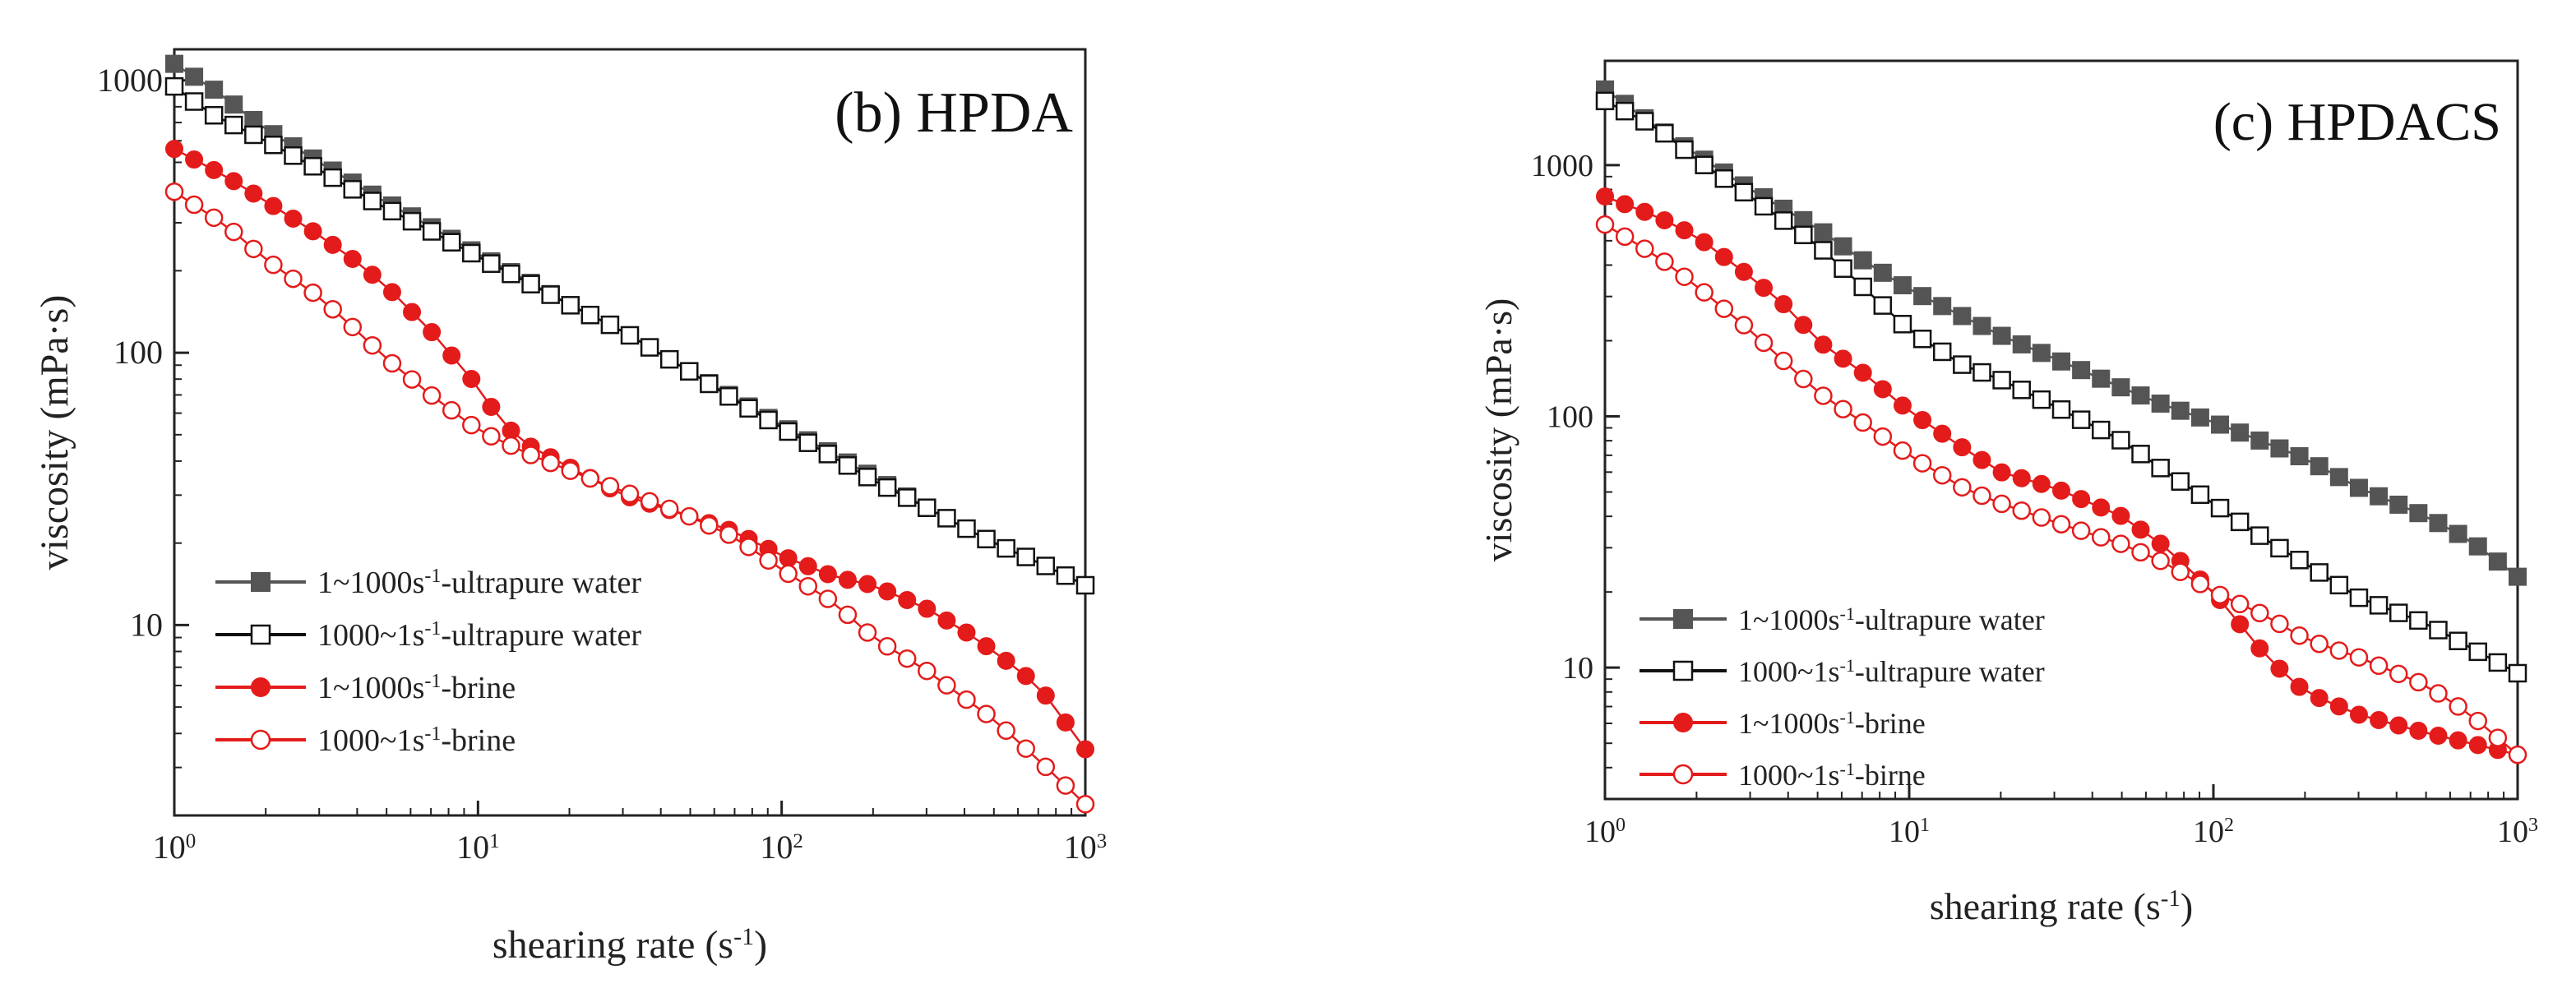 The width and height of the screenshot is (2576, 993). What do you see at coordinates (1498, 430) in the screenshot?
I see `panel-c-y-axis-title: viscosity (mPa·s)` at bounding box center [1498, 430].